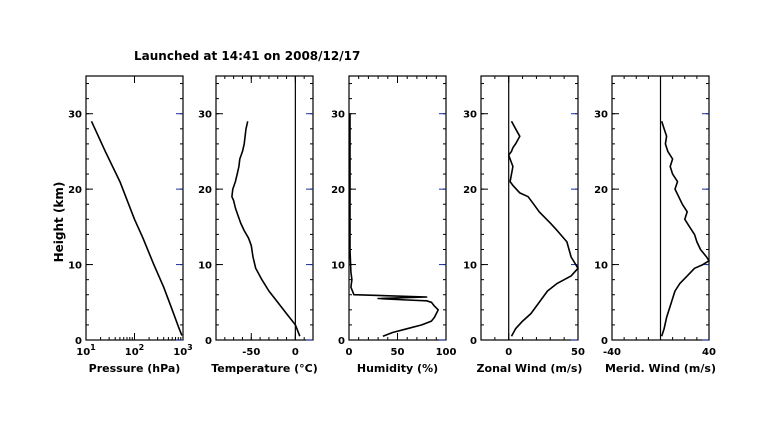  I want to click on x-tick-exponent: 3, so click(190, 347).